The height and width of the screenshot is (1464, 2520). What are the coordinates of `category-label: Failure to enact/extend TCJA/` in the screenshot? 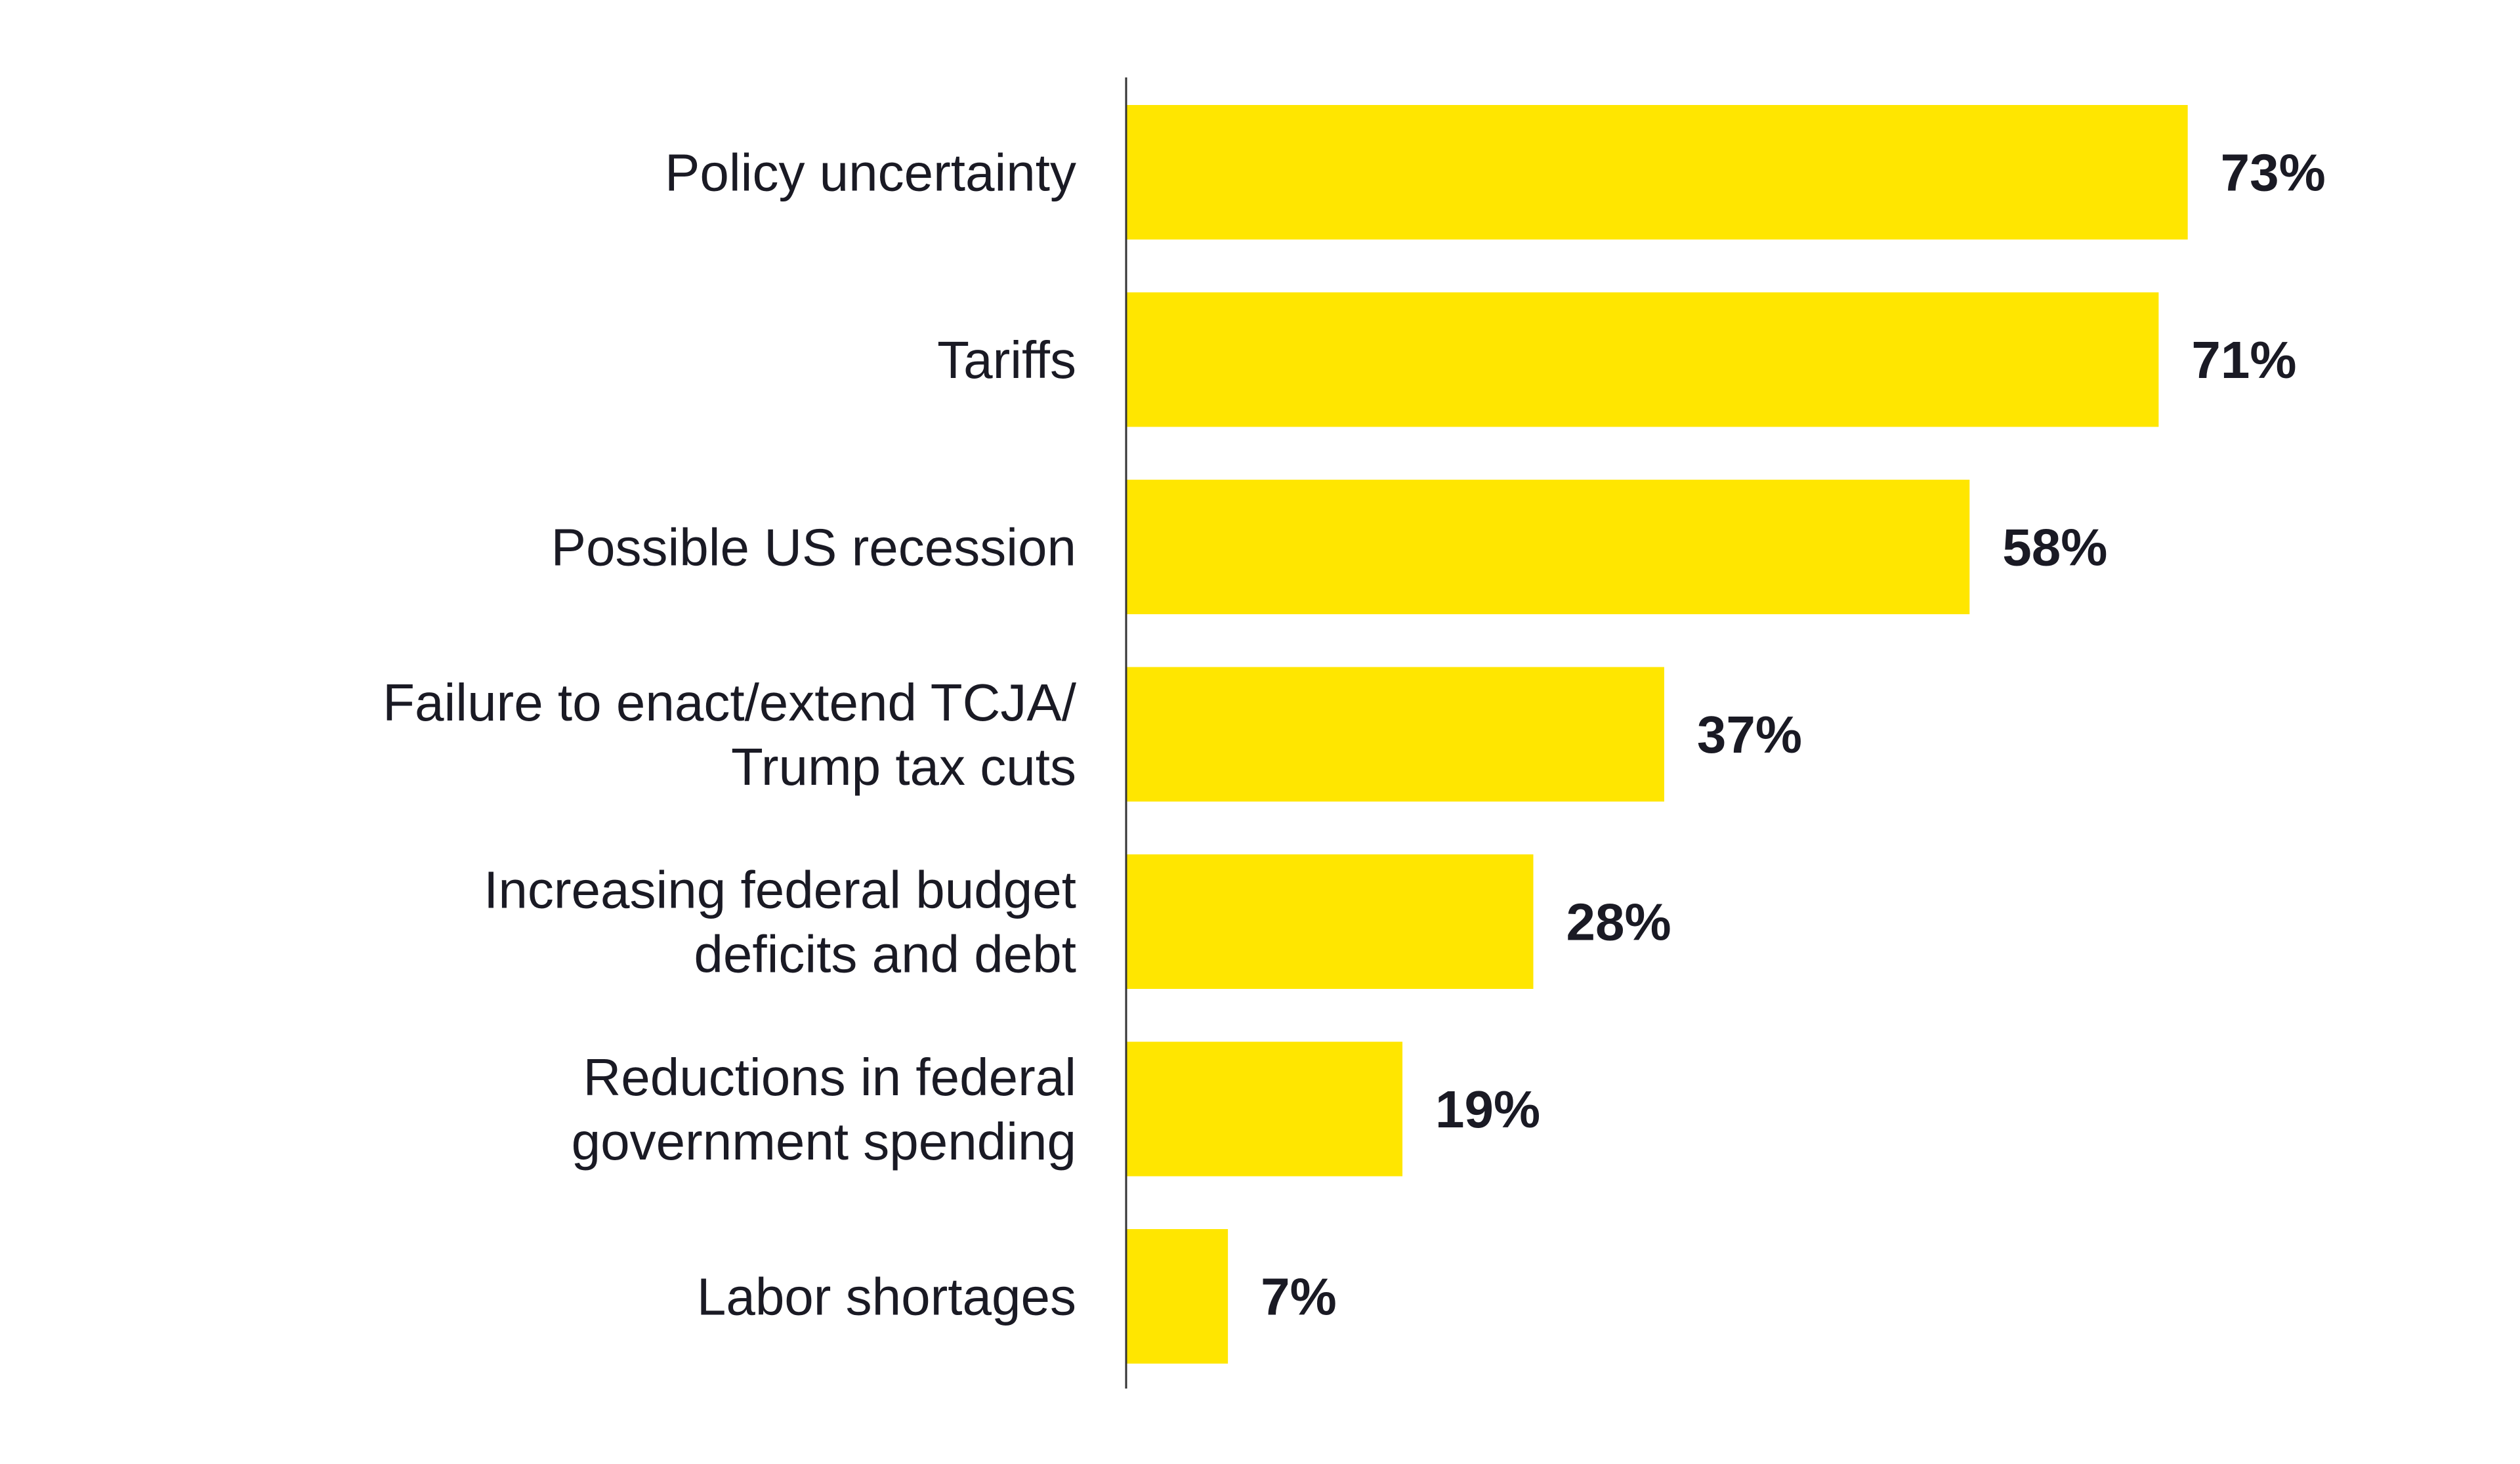 It's located at (730, 702).